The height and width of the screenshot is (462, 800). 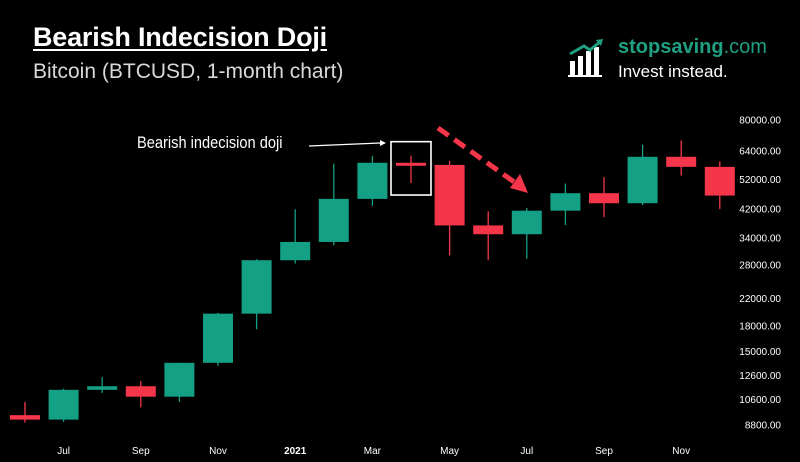 I want to click on x-axis: Jul Sep Nov 2021 Mar May Jul Sep Nov, so click(x=373, y=451).